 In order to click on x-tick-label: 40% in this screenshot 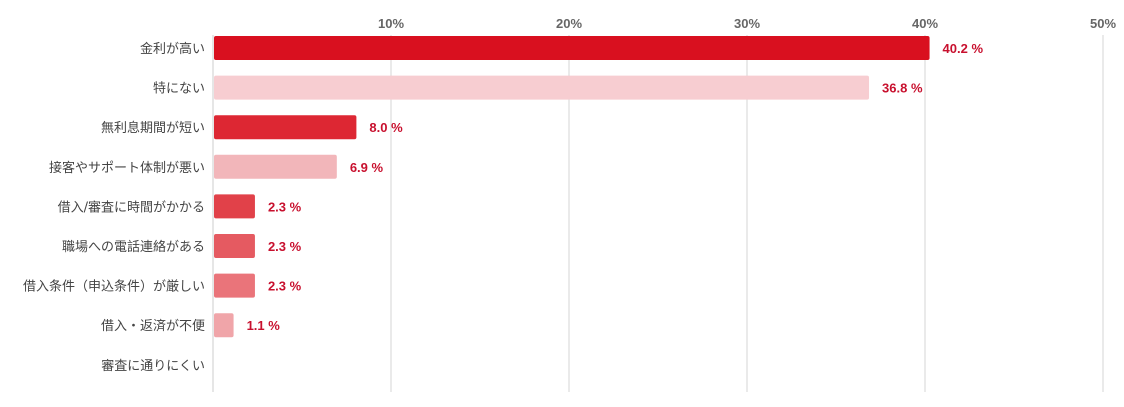, I will do `click(925, 23)`.